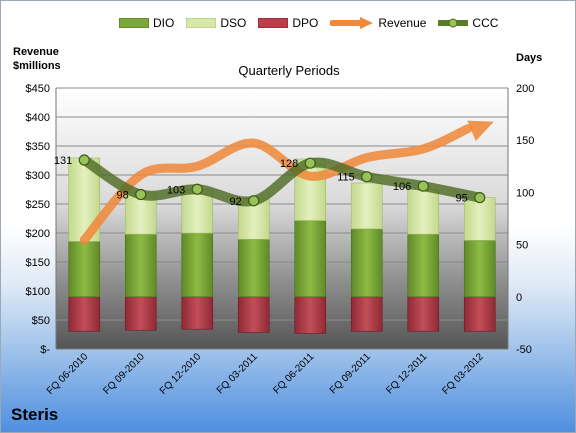 The height and width of the screenshot is (433, 576). What do you see at coordinates (36, 52) in the screenshot?
I see `left-axis-title-line1: Revenue` at bounding box center [36, 52].